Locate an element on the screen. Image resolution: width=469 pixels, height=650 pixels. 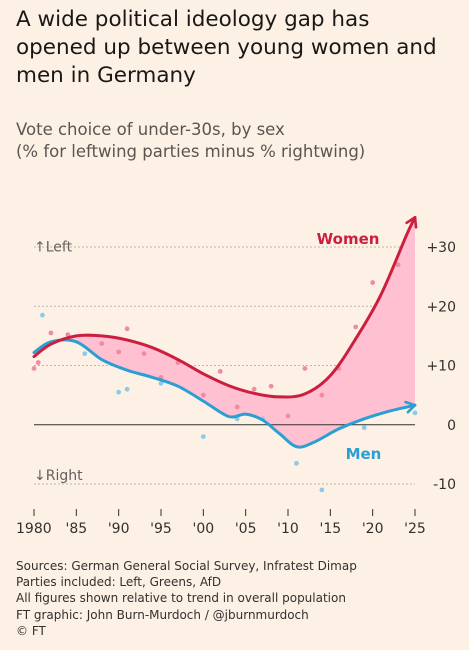
x-tick-label: '95 is located at coordinates (161, 529).